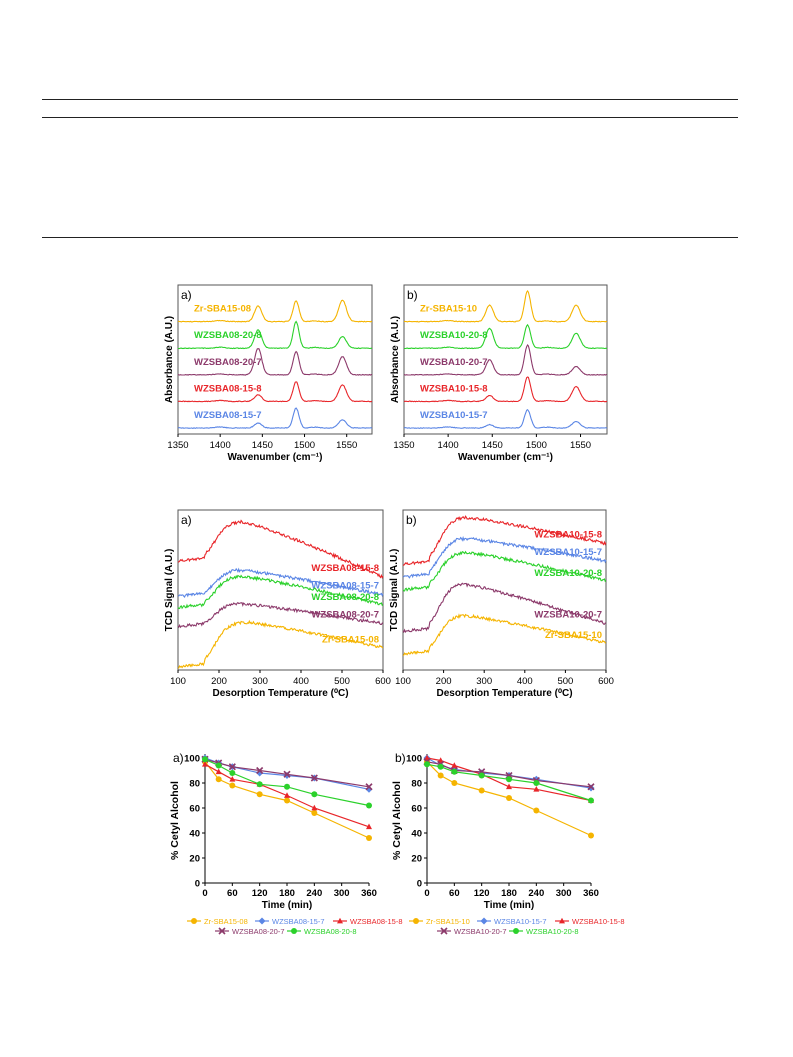  Describe the element at coordinates (536, 893) in the screenshot. I see `x-tick-label: 240` at that location.